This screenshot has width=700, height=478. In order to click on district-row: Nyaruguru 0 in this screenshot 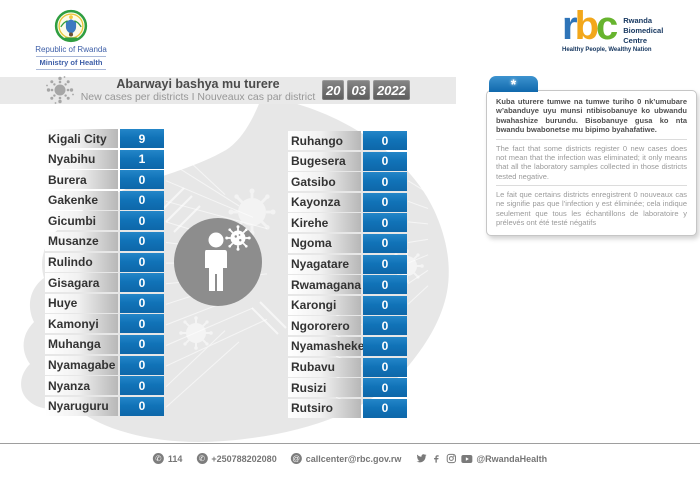, I will do `click(104, 406)`.